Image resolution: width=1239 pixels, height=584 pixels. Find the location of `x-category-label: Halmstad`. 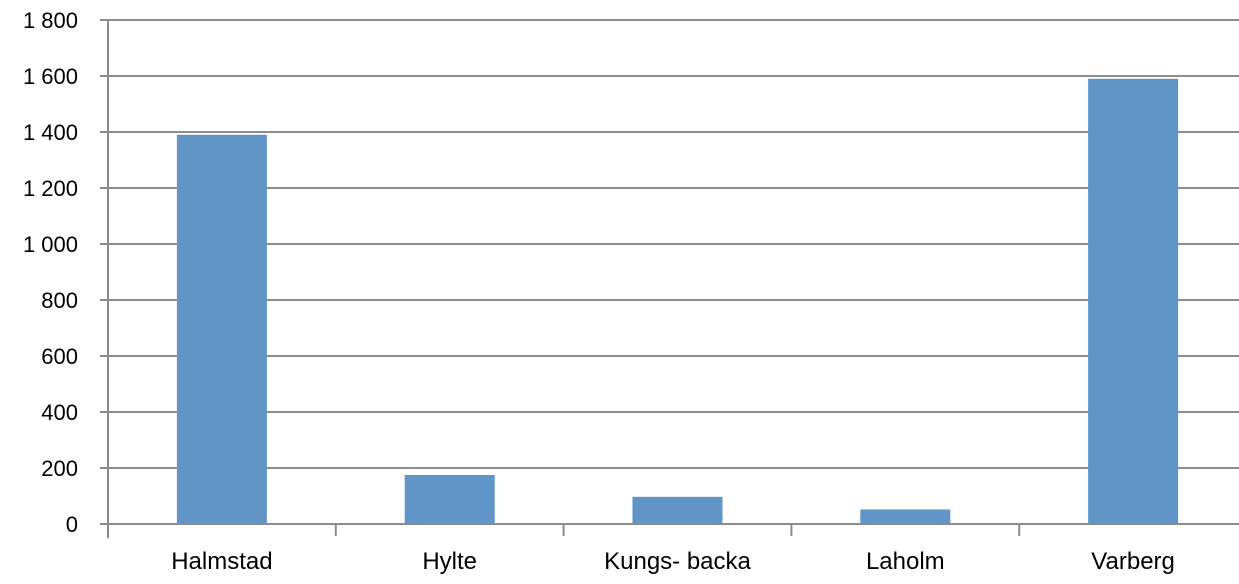

x-category-label: Halmstad is located at coordinates (221, 561).